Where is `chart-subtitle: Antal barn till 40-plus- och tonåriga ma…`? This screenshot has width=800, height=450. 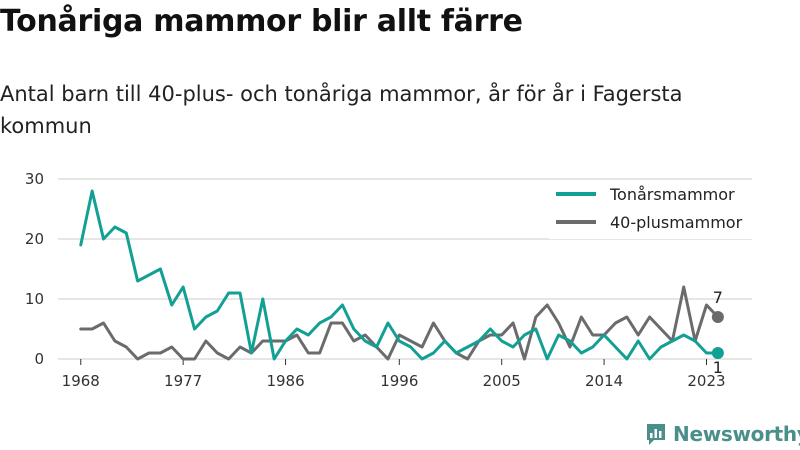 chart-subtitle: Antal barn till 40-plus- och tonåriga ma… is located at coordinates (341, 110).